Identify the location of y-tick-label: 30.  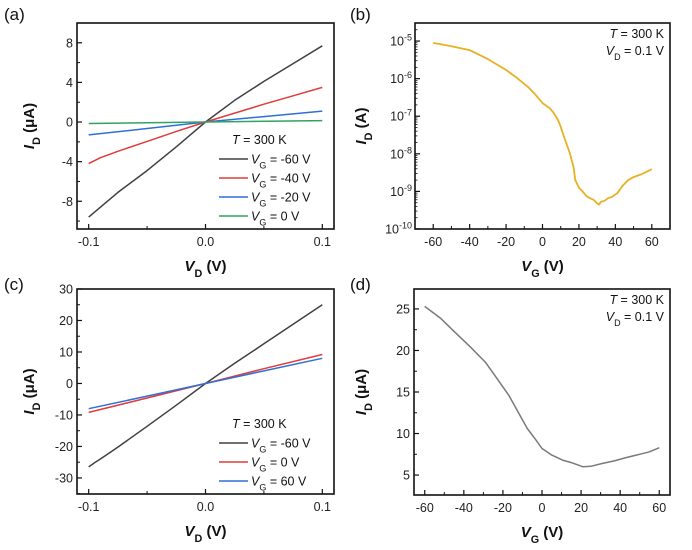
(66, 290).